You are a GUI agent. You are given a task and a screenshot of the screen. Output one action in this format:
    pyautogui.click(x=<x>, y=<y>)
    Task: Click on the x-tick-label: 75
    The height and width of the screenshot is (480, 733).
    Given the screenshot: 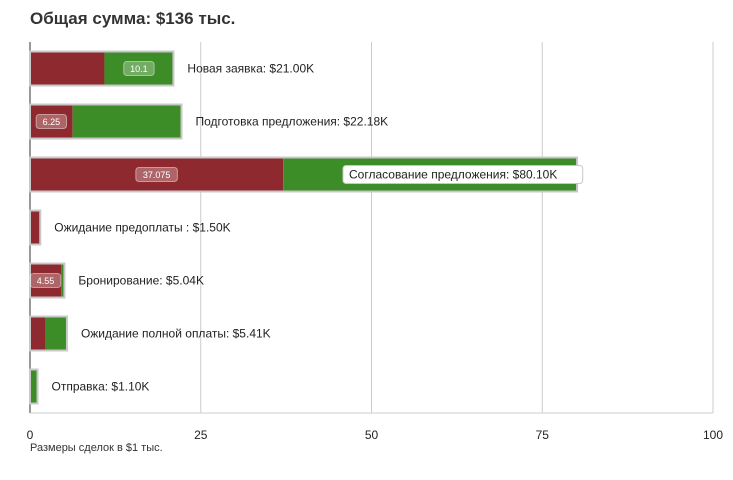 What is the action you would take?
    pyautogui.click(x=543, y=435)
    